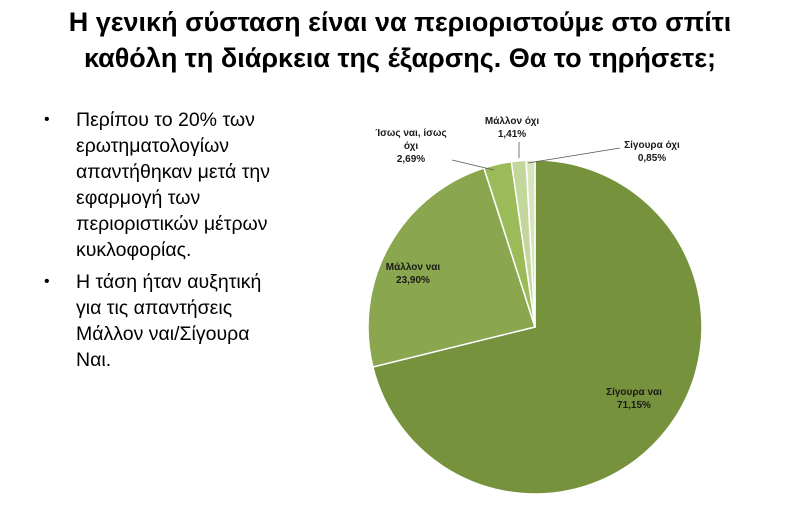  I want to click on leader-lines, so click(536, 156).